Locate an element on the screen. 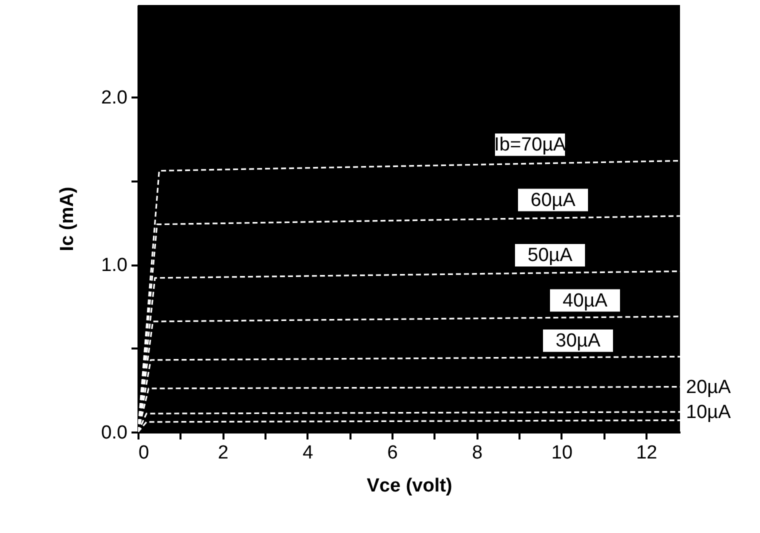 The height and width of the screenshot is (533, 760). series-label: 60µA is located at coordinates (553, 200).